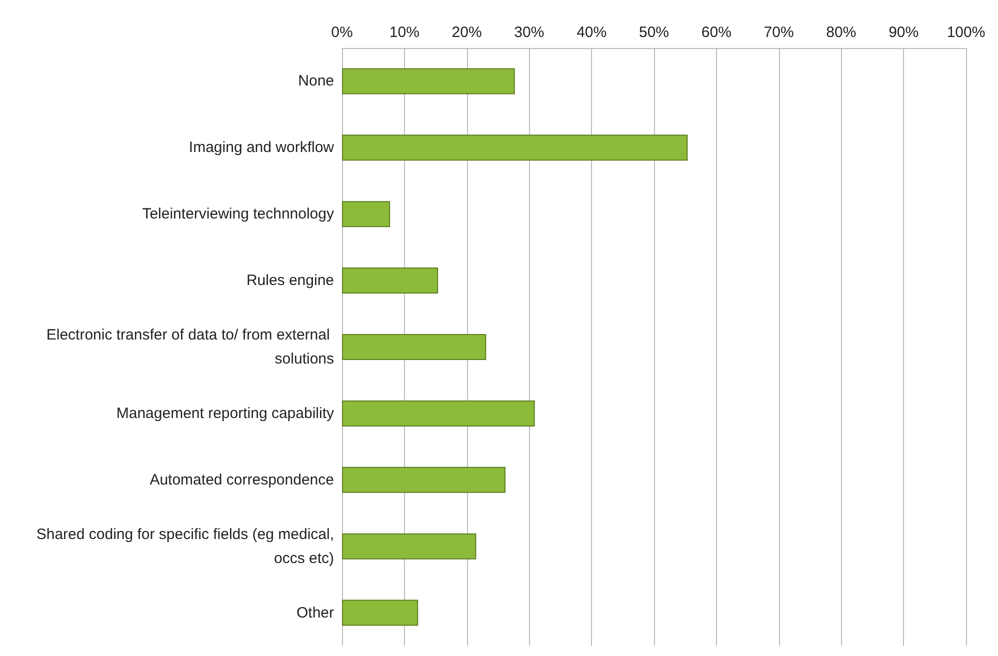 Image resolution: width=998 pixels, height=656 pixels. What do you see at coordinates (242, 479) in the screenshot?
I see `y-tick-label: Automated correspondence` at bounding box center [242, 479].